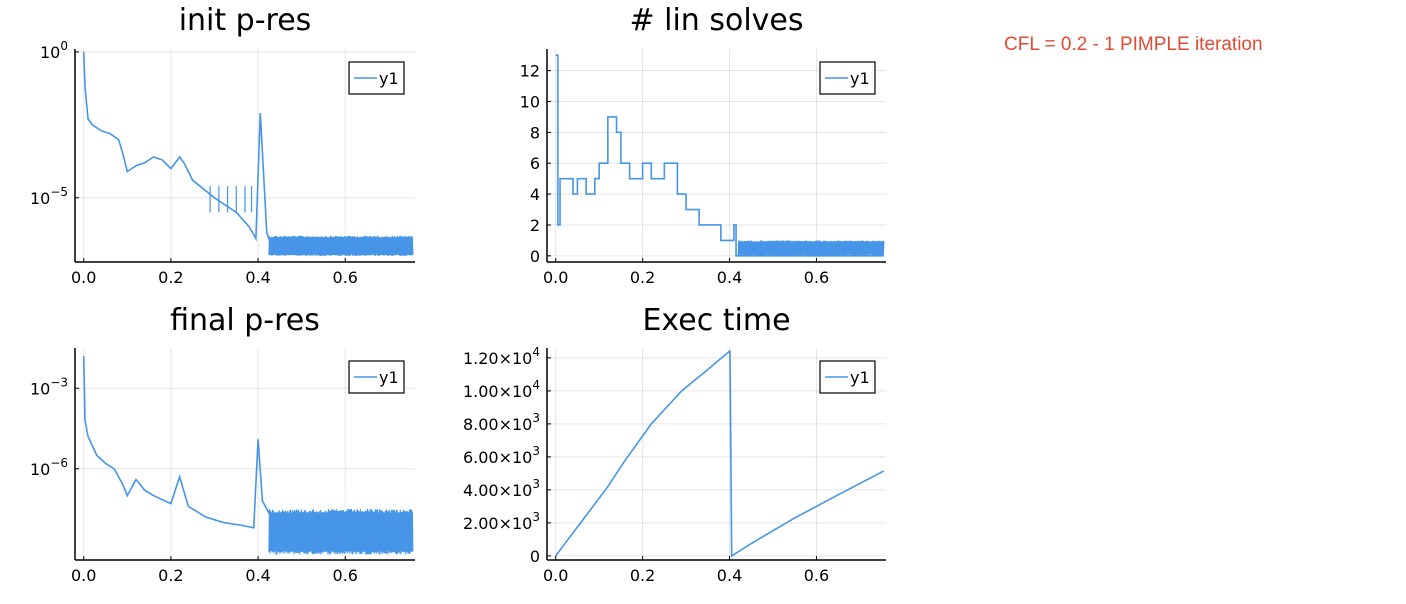  I want to click on y-tick-label: 6.00×10³, so click(501, 455).